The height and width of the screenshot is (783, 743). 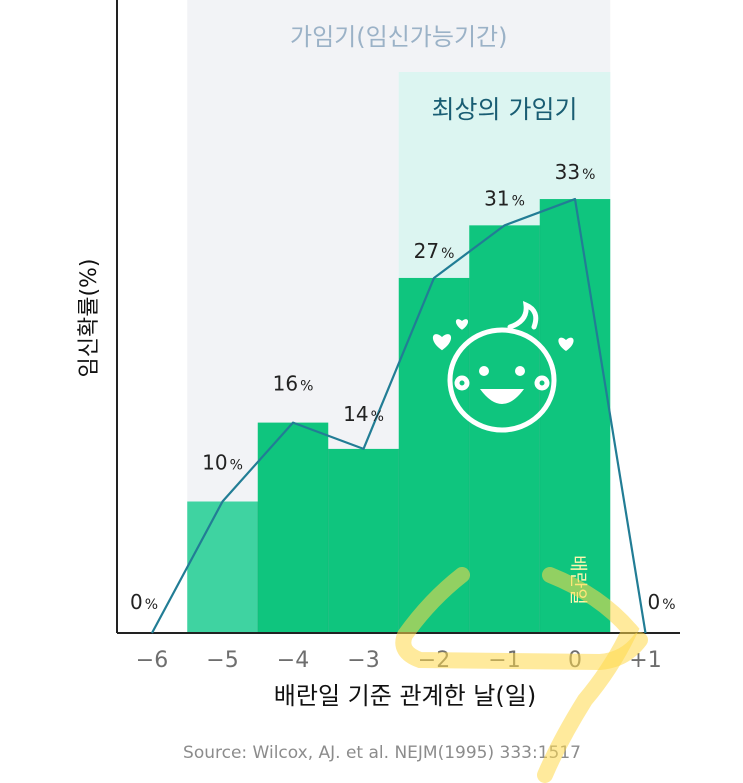 What do you see at coordinates (588, 675) in the screenshot?
I see `highlighter-mark-right` at bounding box center [588, 675].